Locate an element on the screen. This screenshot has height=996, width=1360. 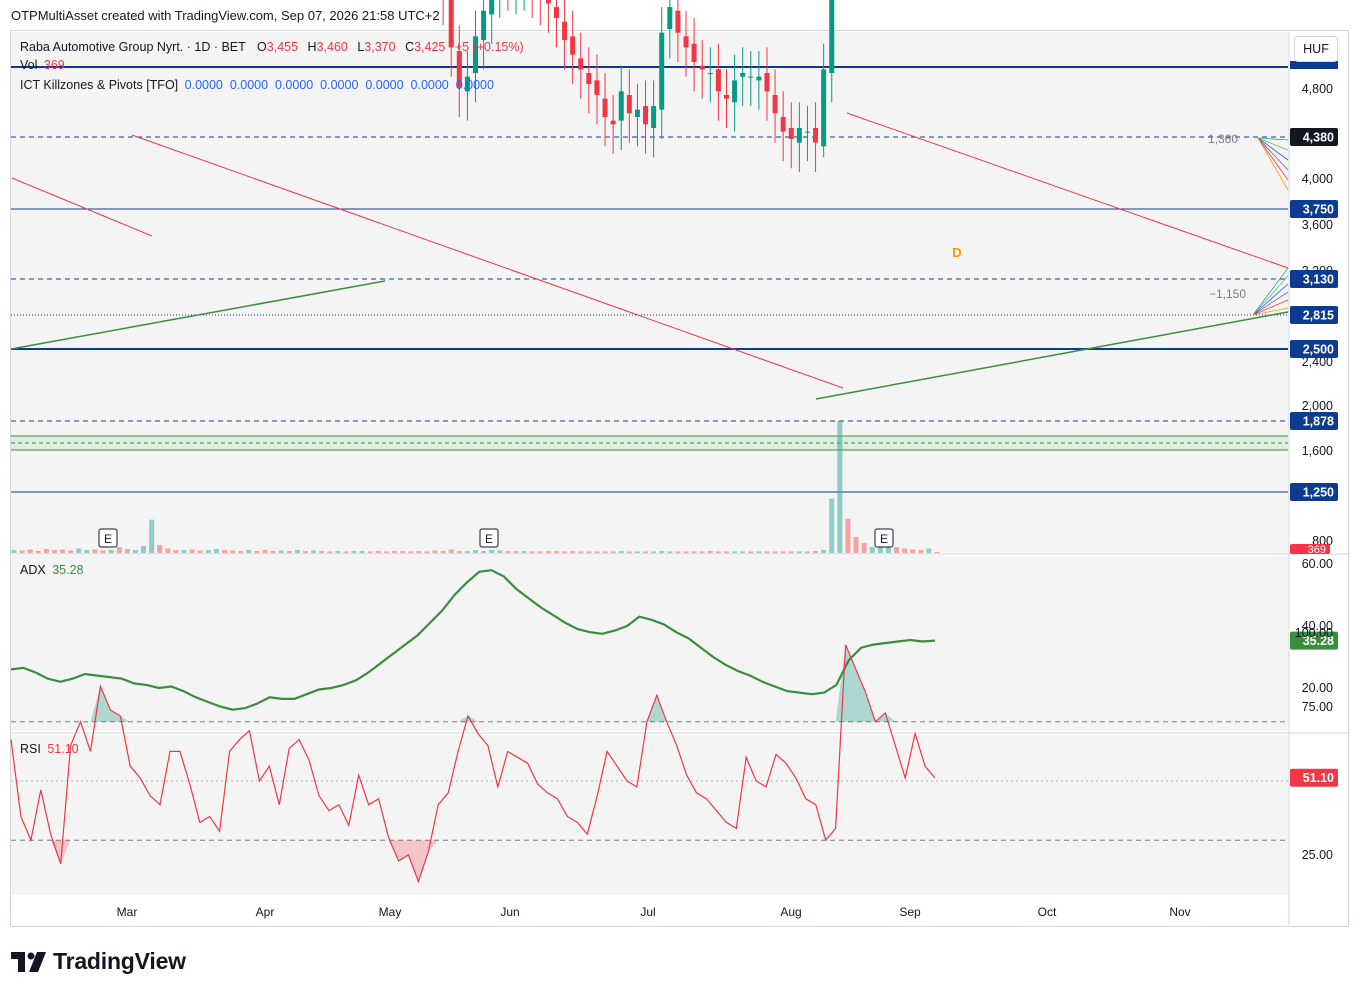
price-tick-label: 2,000 is located at coordinates (1317, 406).